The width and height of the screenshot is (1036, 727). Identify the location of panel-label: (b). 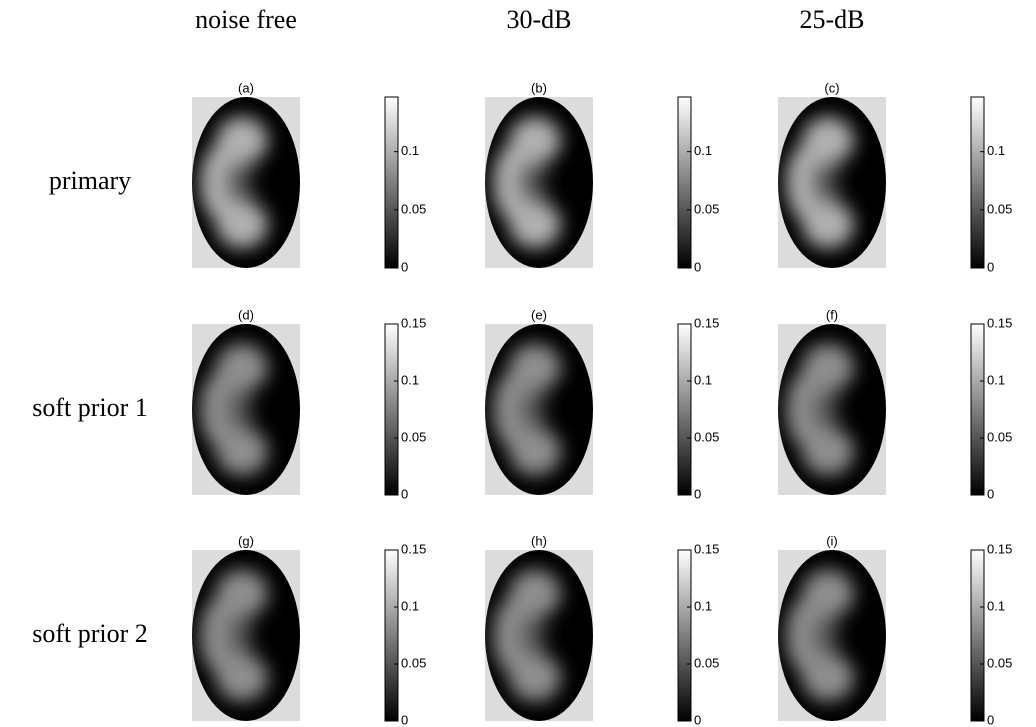
(539, 87).